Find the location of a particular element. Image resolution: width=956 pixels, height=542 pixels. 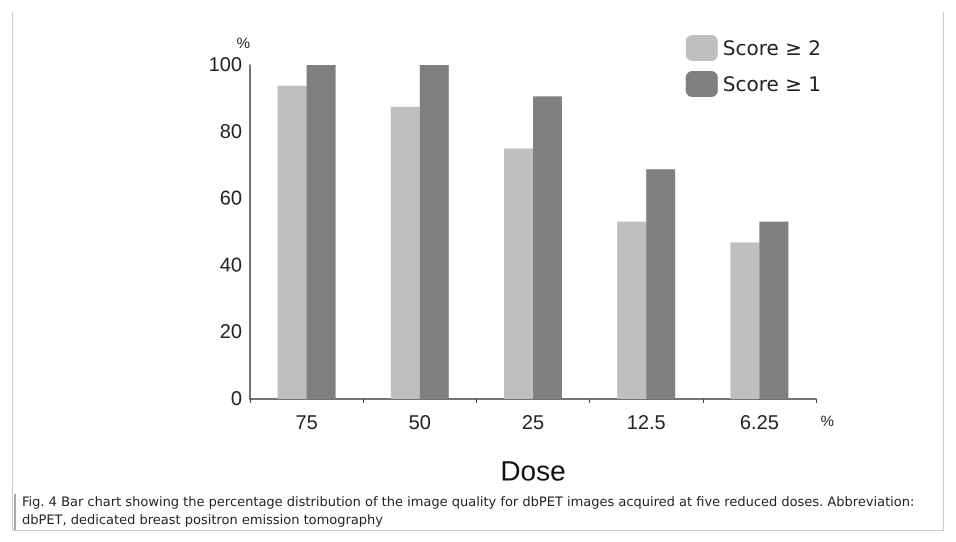

y-tick-label: 60 is located at coordinates (231, 199).